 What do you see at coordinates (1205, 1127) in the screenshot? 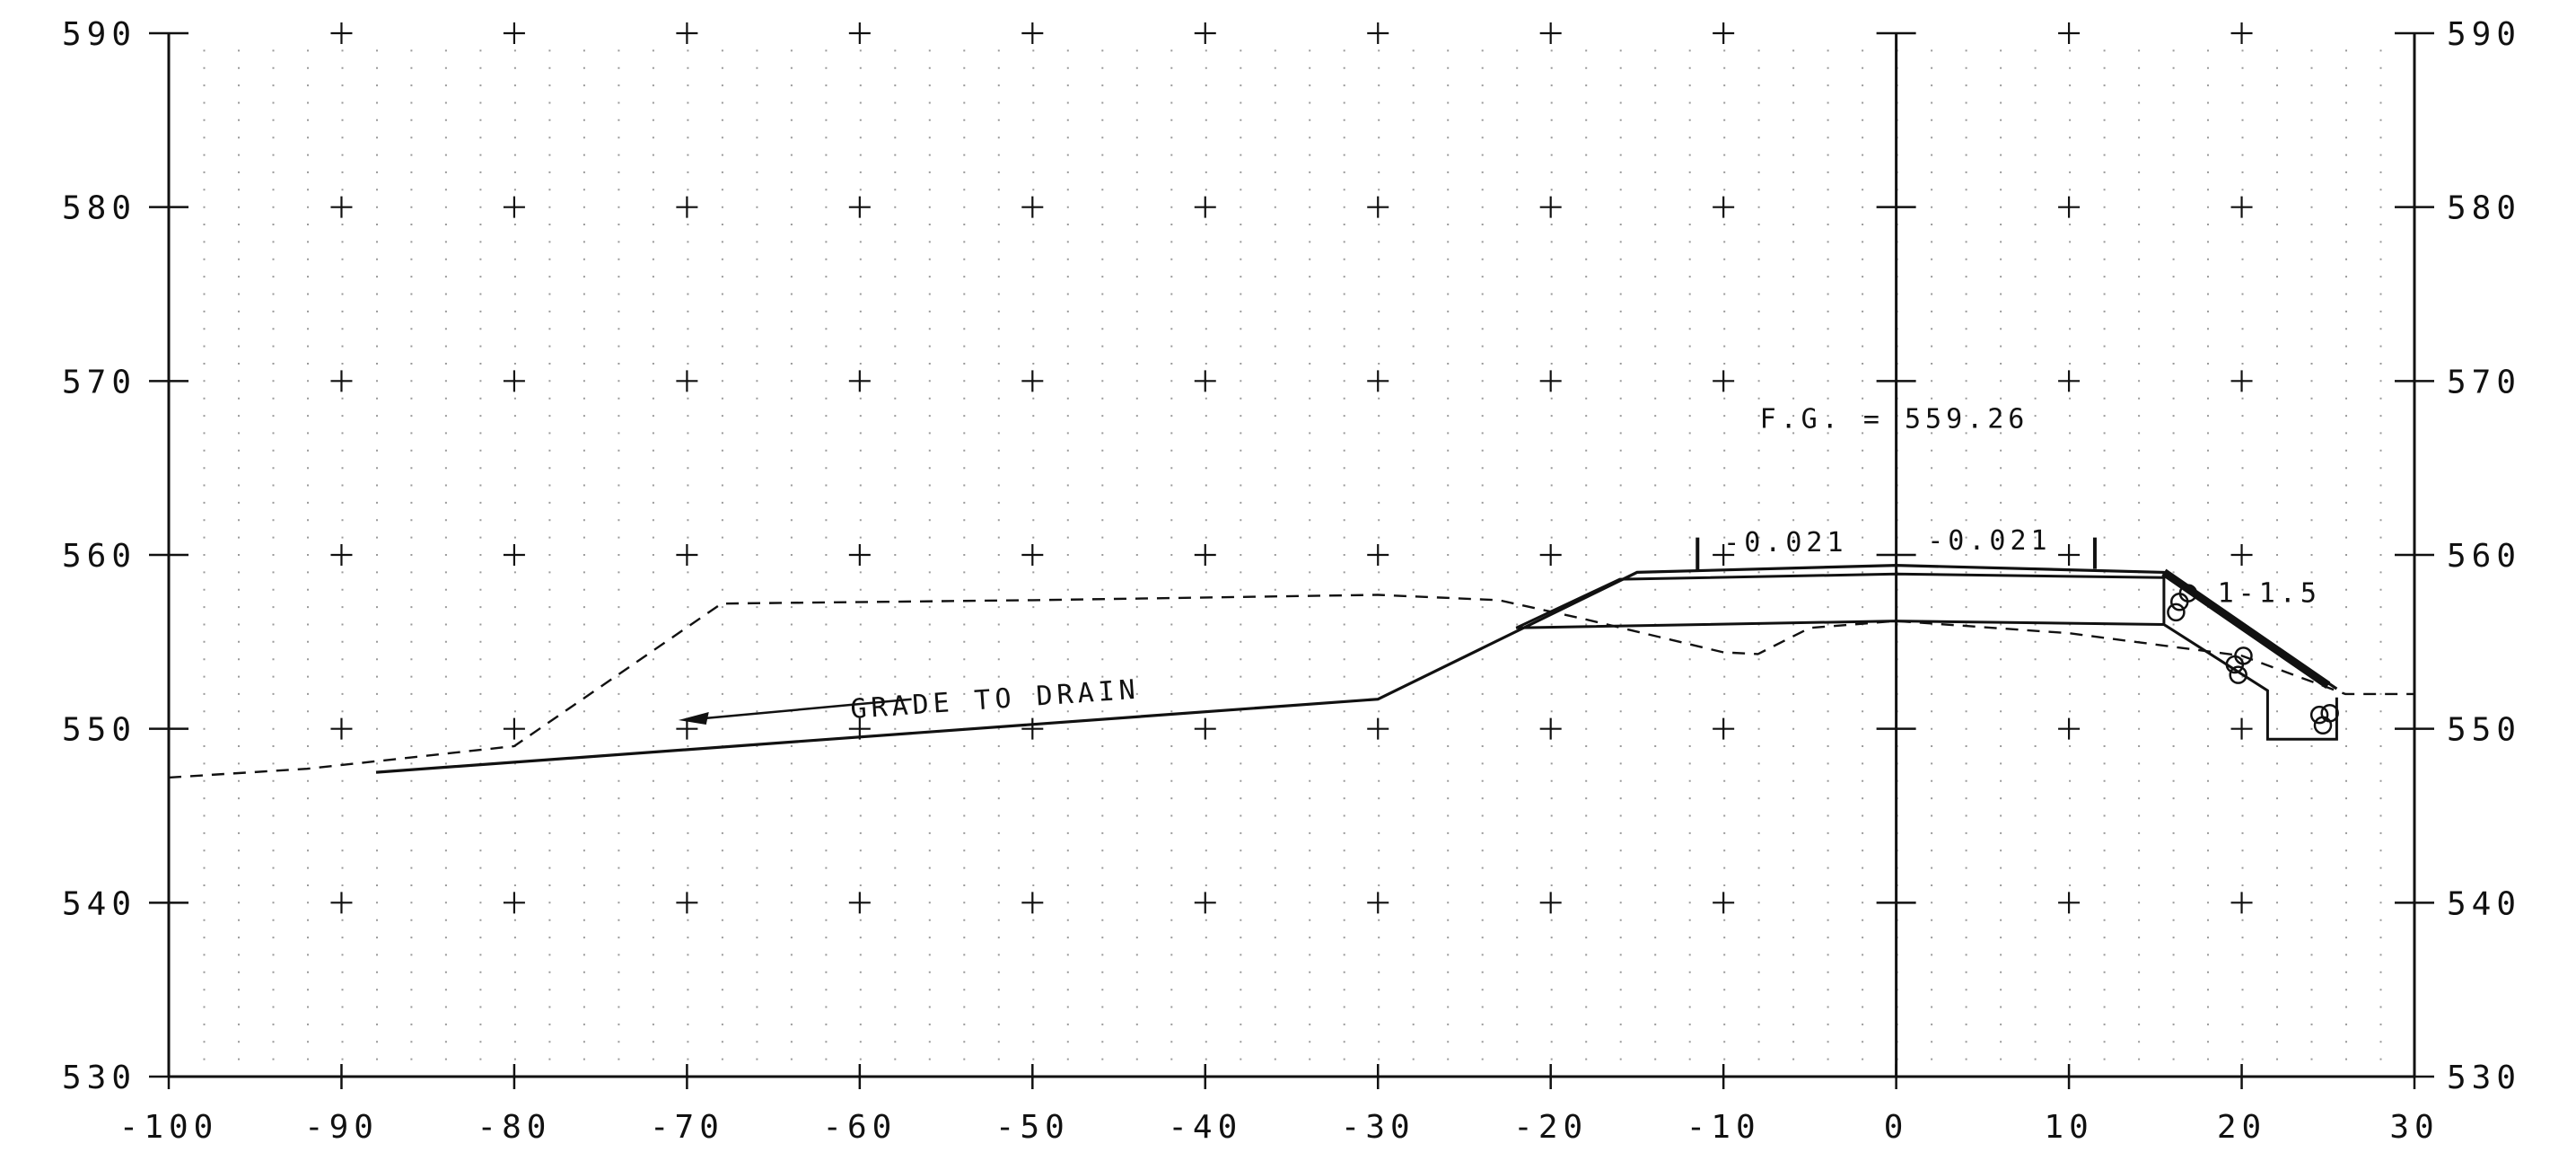
I see `x-tick-label: -40` at bounding box center [1205, 1127].